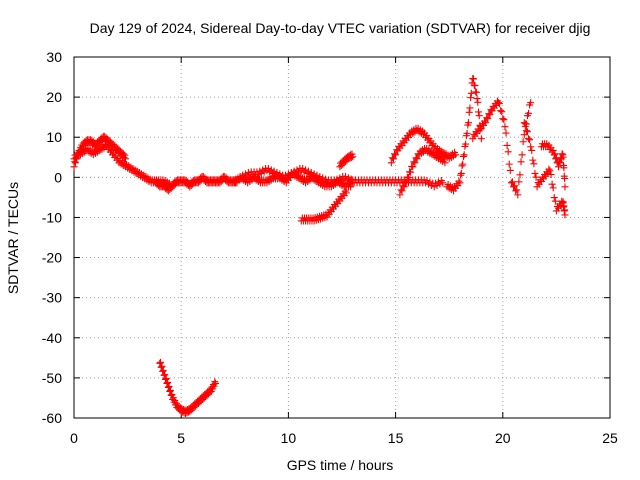 Image resolution: width=640 pixels, height=480 pixels. I want to click on y-tick-label: -20, so click(52, 258).